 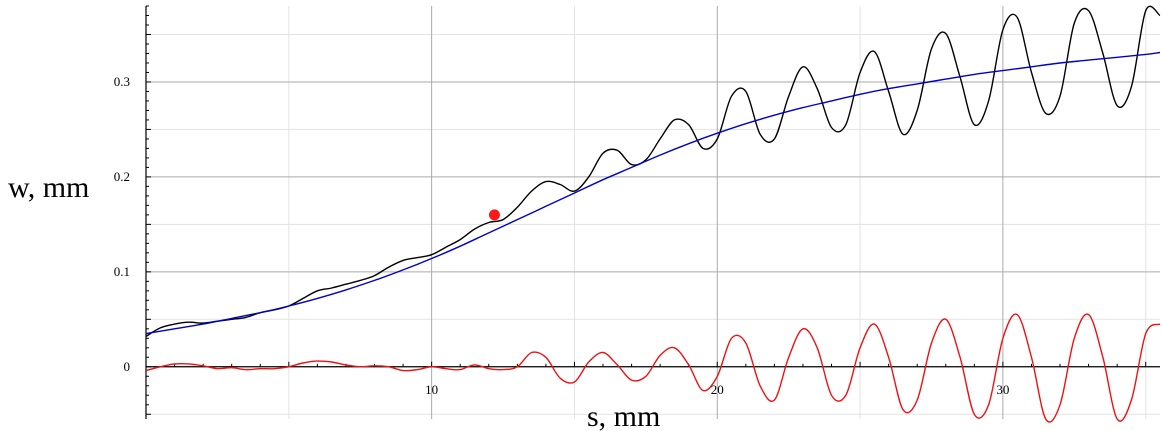 What do you see at coordinates (127, 366) in the screenshot?
I see `y-tick-label: 0` at bounding box center [127, 366].